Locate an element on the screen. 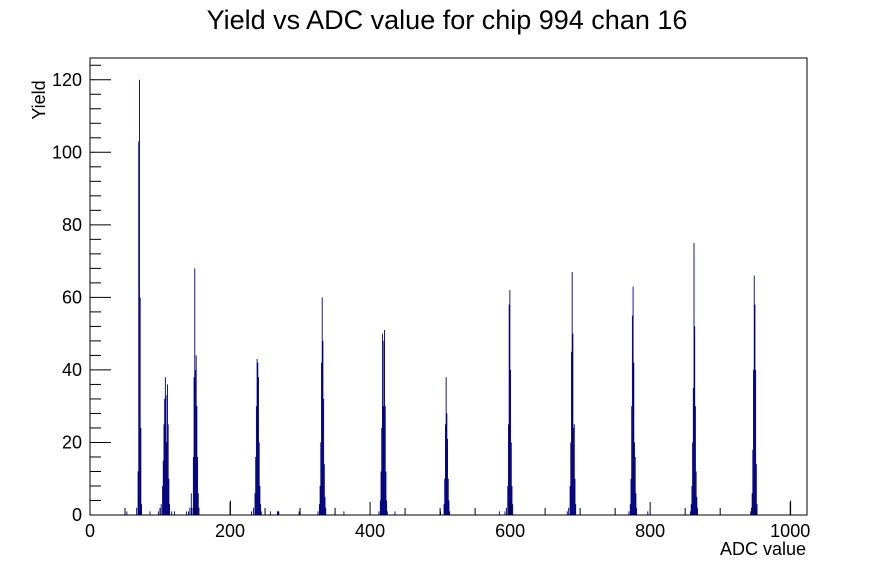  y-tick-label: 80 is located at coordinates (72, 225).